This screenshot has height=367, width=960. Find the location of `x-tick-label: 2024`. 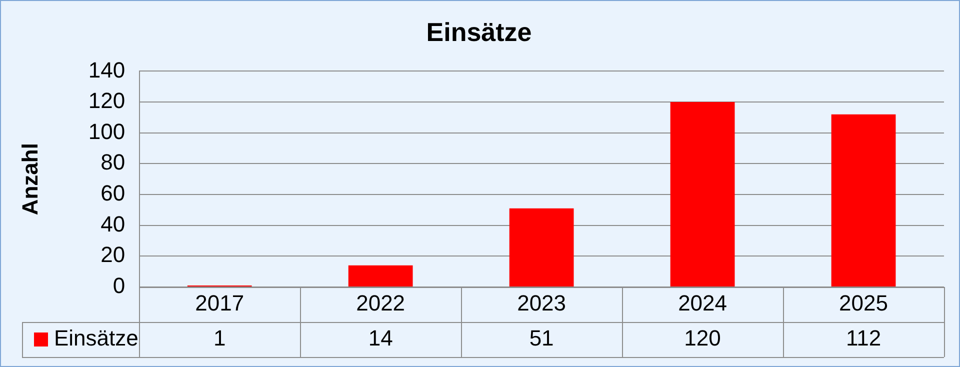

x-tick-label: 2024 is located at coordinates (703, 303).